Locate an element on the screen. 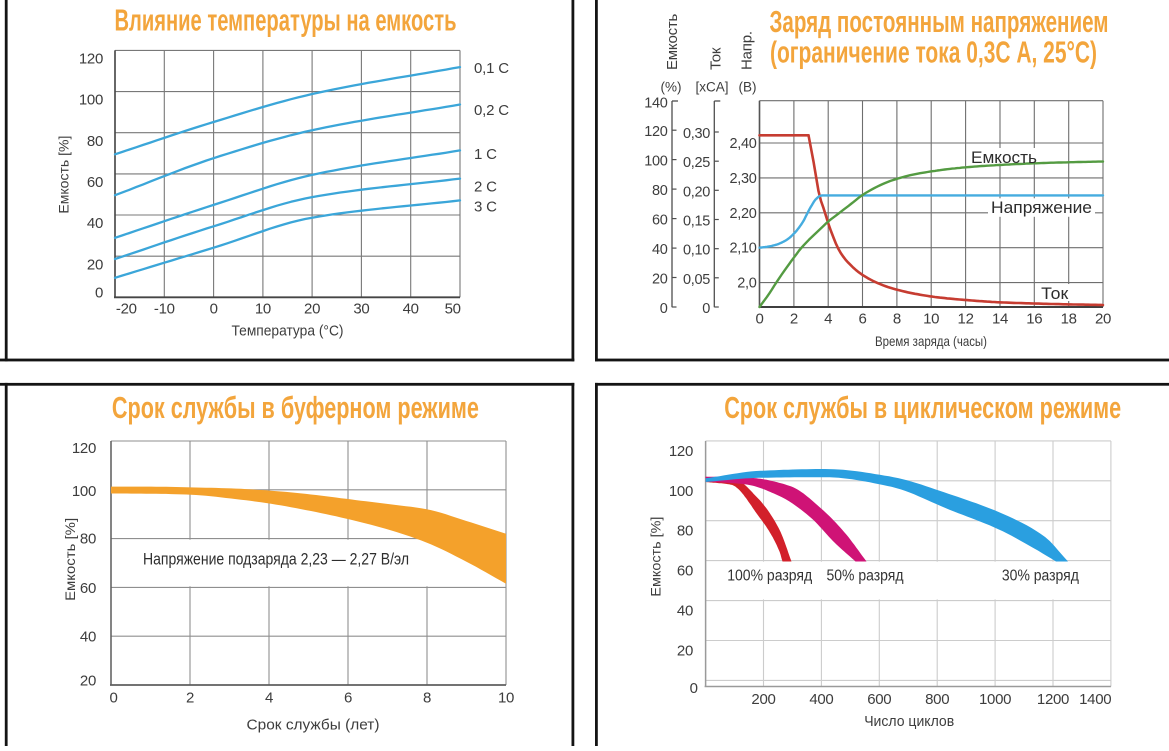 The height and width of the screenshot is (751, 1169). svg-text: 400 is located at coordinates (821, 699).